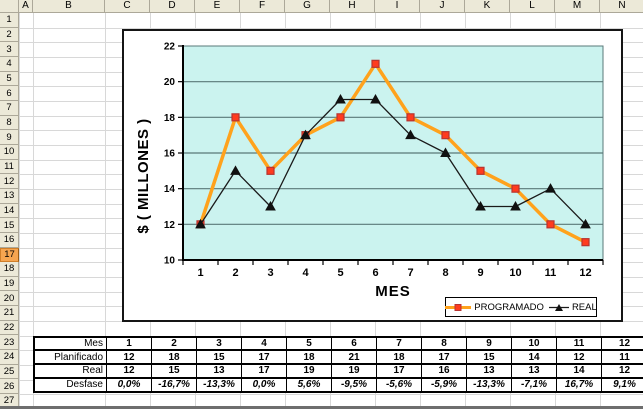 The height and width of the screenshot is (409, 643). Describe the element at coordinates (219, 371) in the screenshot. I see `cell-real-3: 13` at that location.